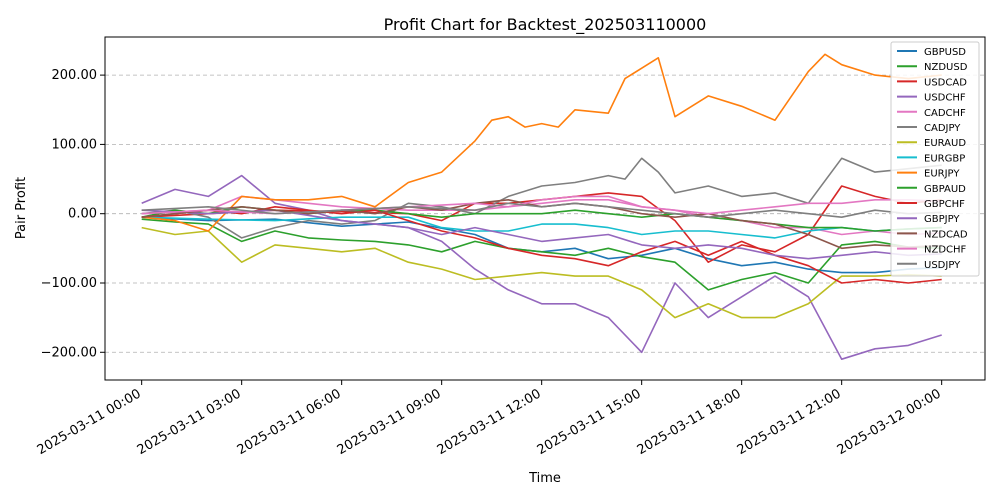 The image size is (1000, 504). Describe the element at coordinates (942, 265) in the screenshot. I see `legend-entry: USDJPY` at that location.